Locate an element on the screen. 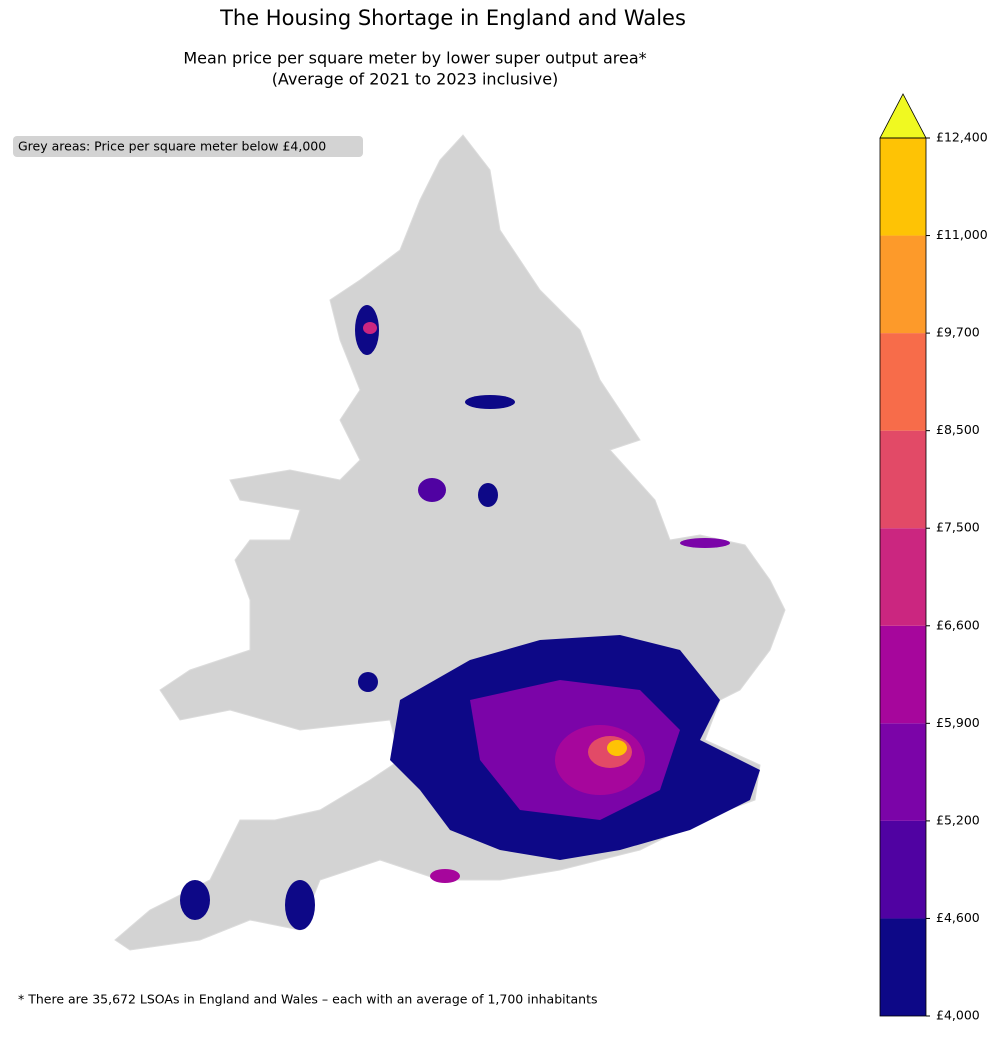 This screenshot has width=1003, height=1040. tick-label: £4,600 is located at coordinates (958, 917).